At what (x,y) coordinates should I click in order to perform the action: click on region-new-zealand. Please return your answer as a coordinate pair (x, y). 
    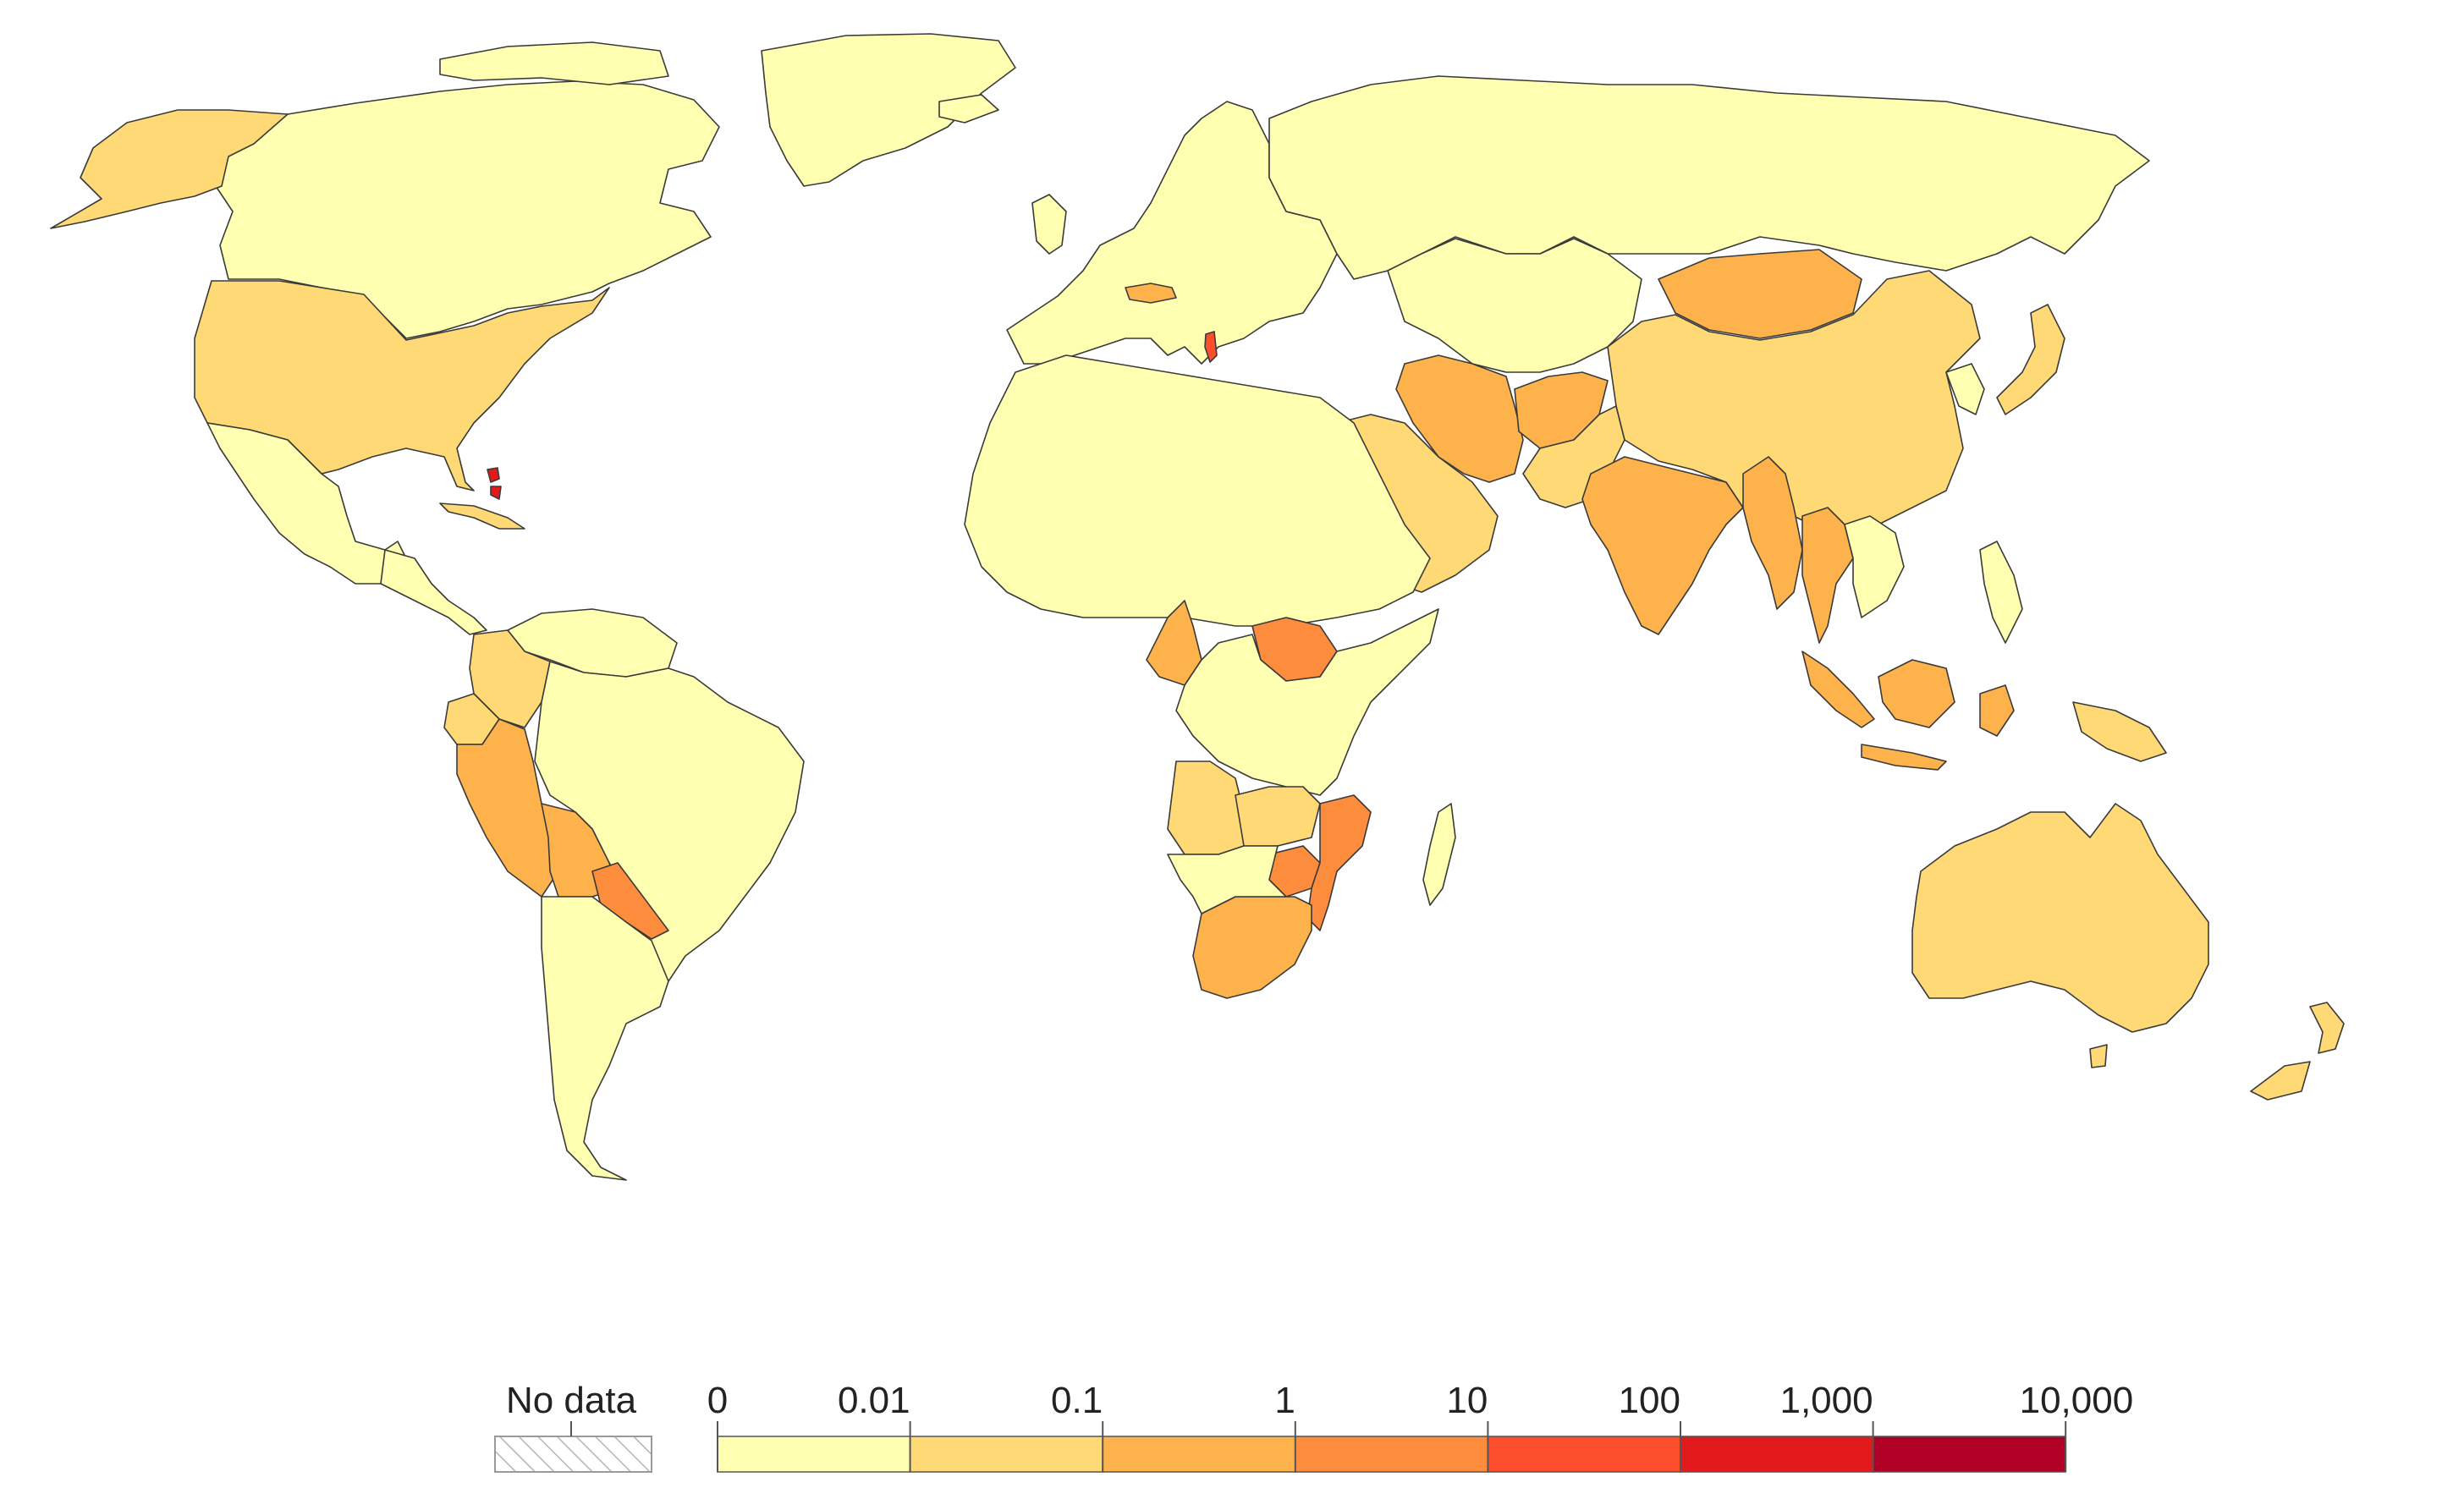
    Looking at the image, I should click on (2297, 1051).